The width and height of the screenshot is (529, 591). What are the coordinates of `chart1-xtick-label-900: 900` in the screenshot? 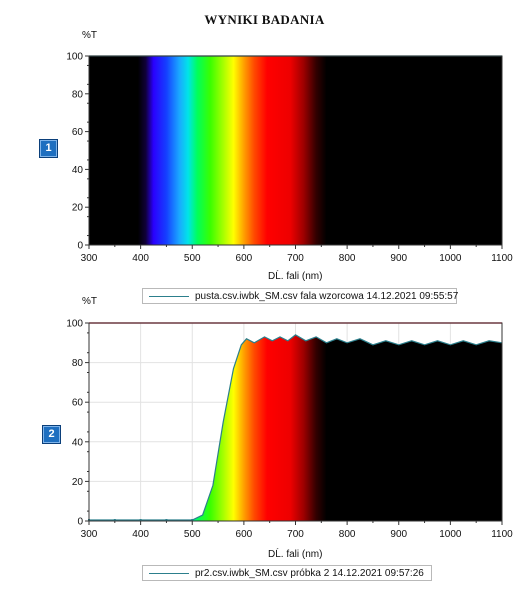 It's located at (398, 258).